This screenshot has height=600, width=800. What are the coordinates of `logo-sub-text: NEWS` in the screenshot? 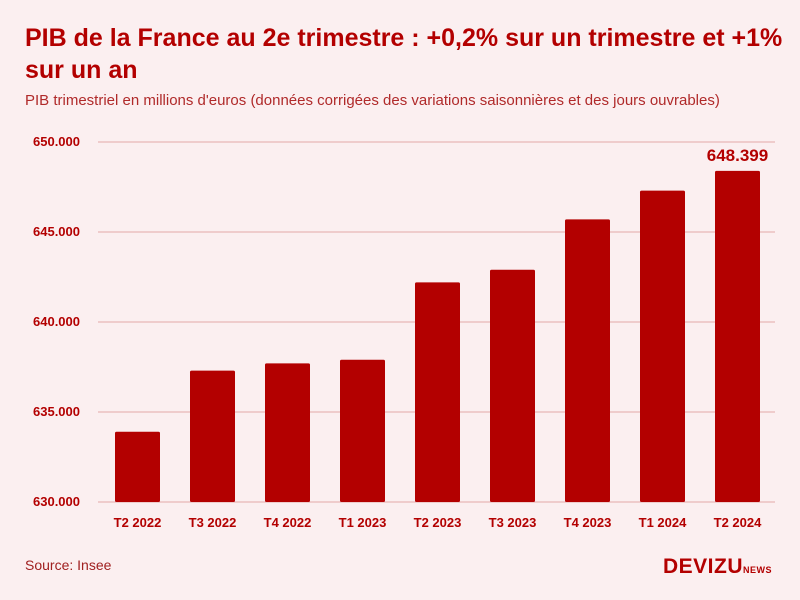 It's located at (757, 570).